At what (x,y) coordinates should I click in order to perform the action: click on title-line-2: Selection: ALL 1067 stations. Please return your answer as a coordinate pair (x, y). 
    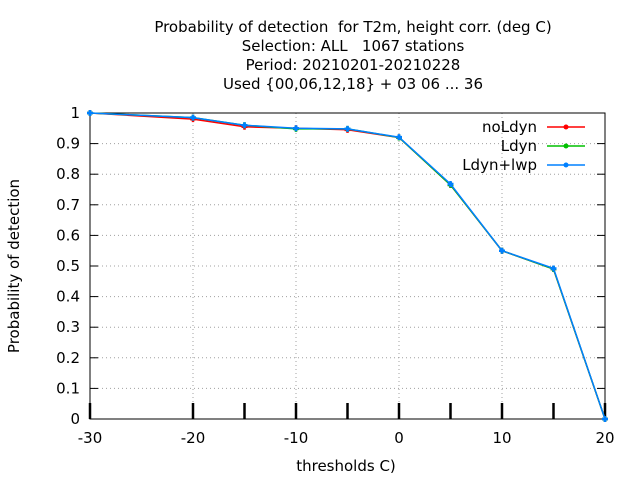
    Looking at the image, I should click on (353, 46).